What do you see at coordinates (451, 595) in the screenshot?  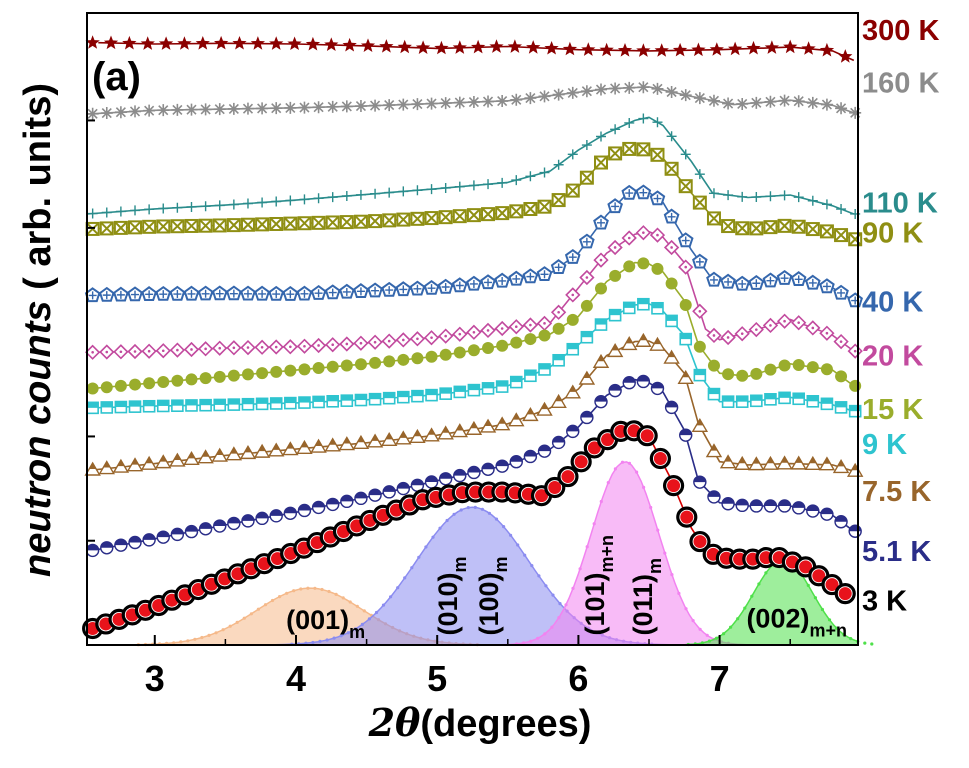 I see `peak-label: (010)m` at bounding box center [451, 595].